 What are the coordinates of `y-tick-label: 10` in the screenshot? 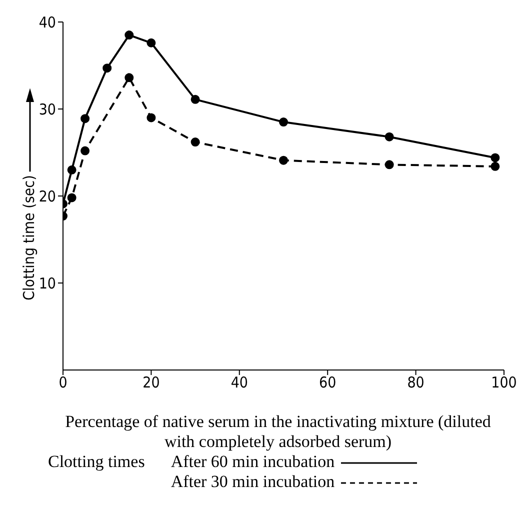 It's located at (47, 283).